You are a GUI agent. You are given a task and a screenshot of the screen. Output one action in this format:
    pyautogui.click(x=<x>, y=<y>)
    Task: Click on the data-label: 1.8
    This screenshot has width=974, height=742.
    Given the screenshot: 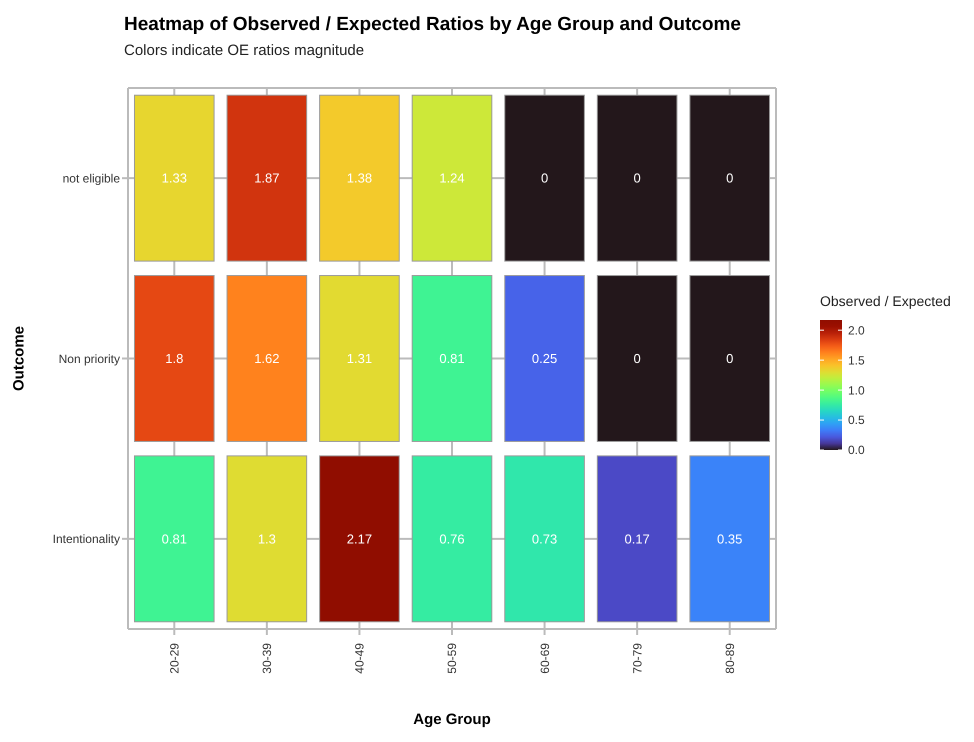 What is the action you would take?
    pyautogui.click(x=174, y=358)
    